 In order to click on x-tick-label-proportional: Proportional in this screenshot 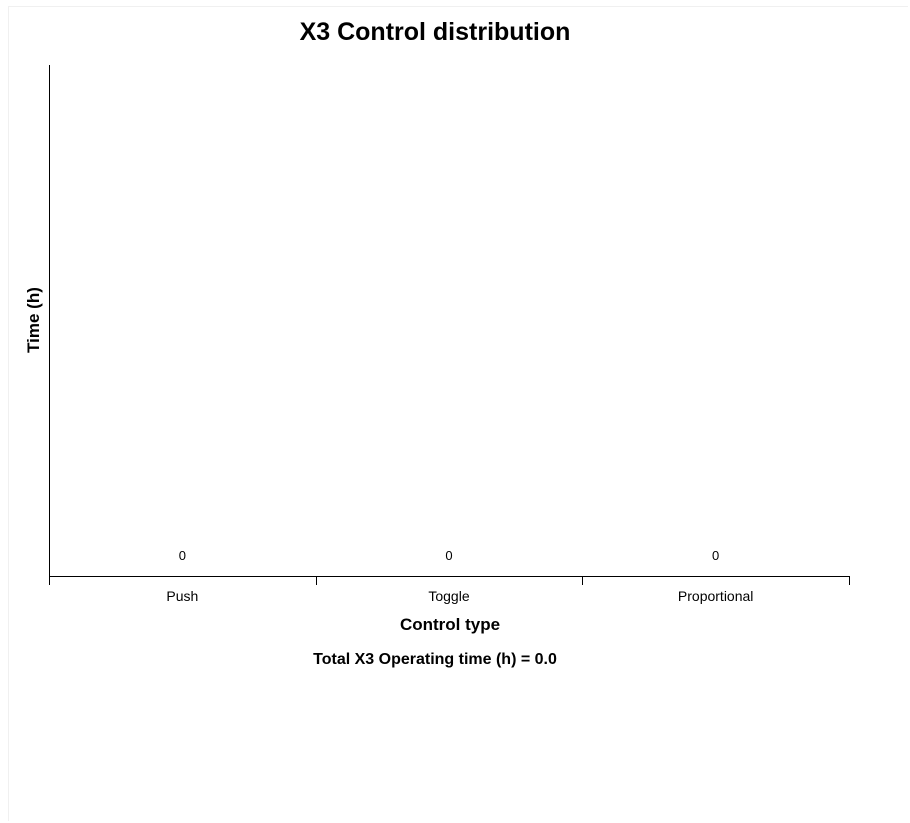, I will do `click(716, 596)`.